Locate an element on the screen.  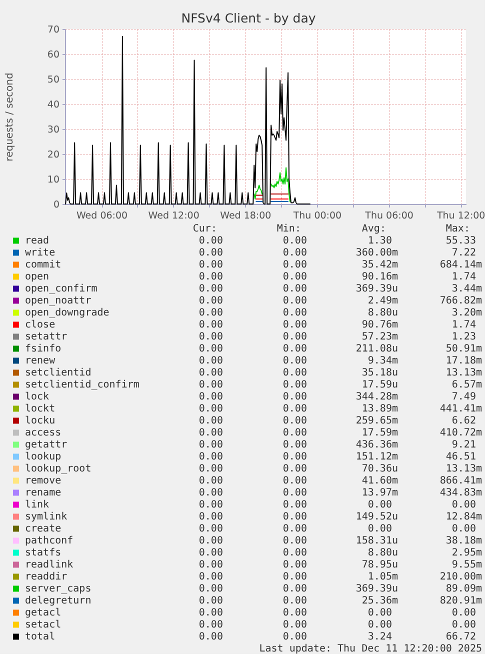
legend-label: setacl is located at coordinates (43, 625).